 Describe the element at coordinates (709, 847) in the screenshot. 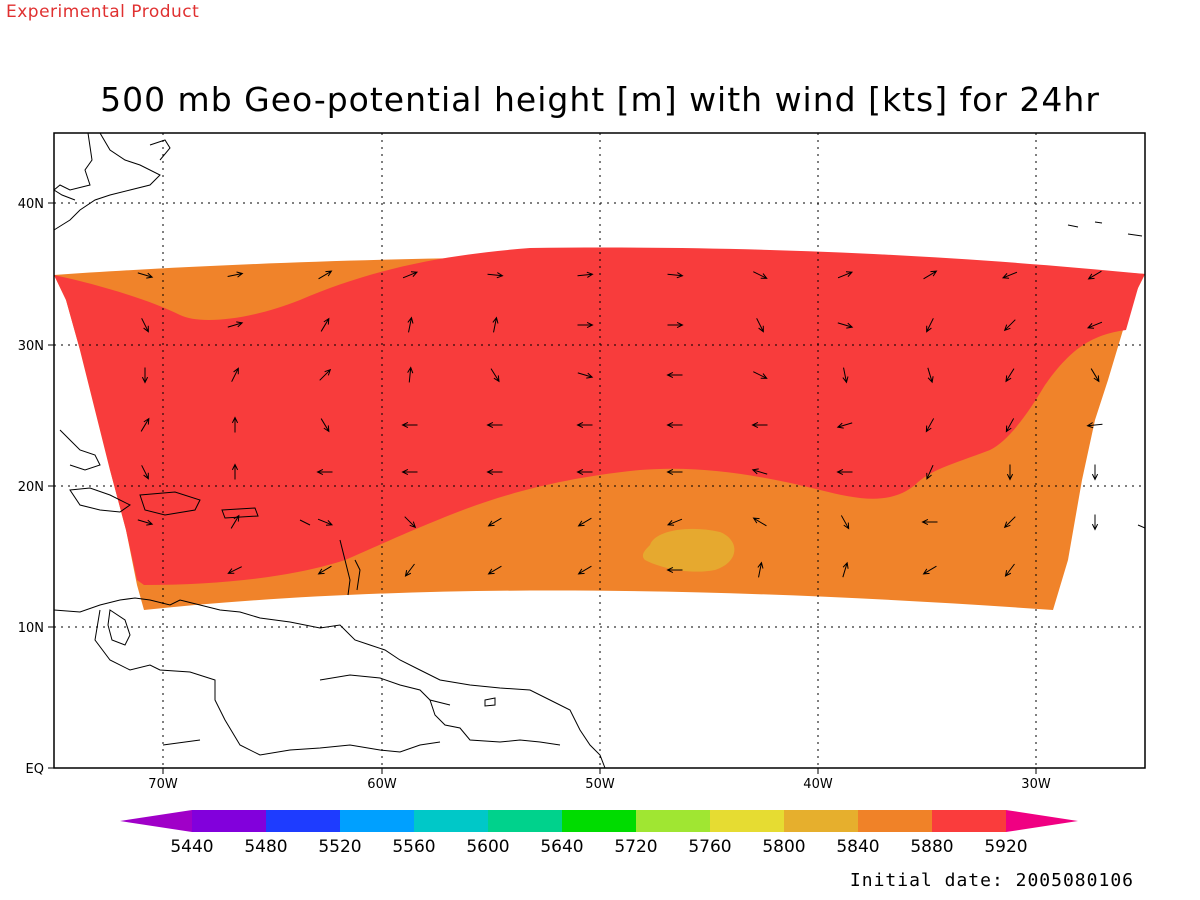

I see `colorbar-tick-label: 5760` at that location.